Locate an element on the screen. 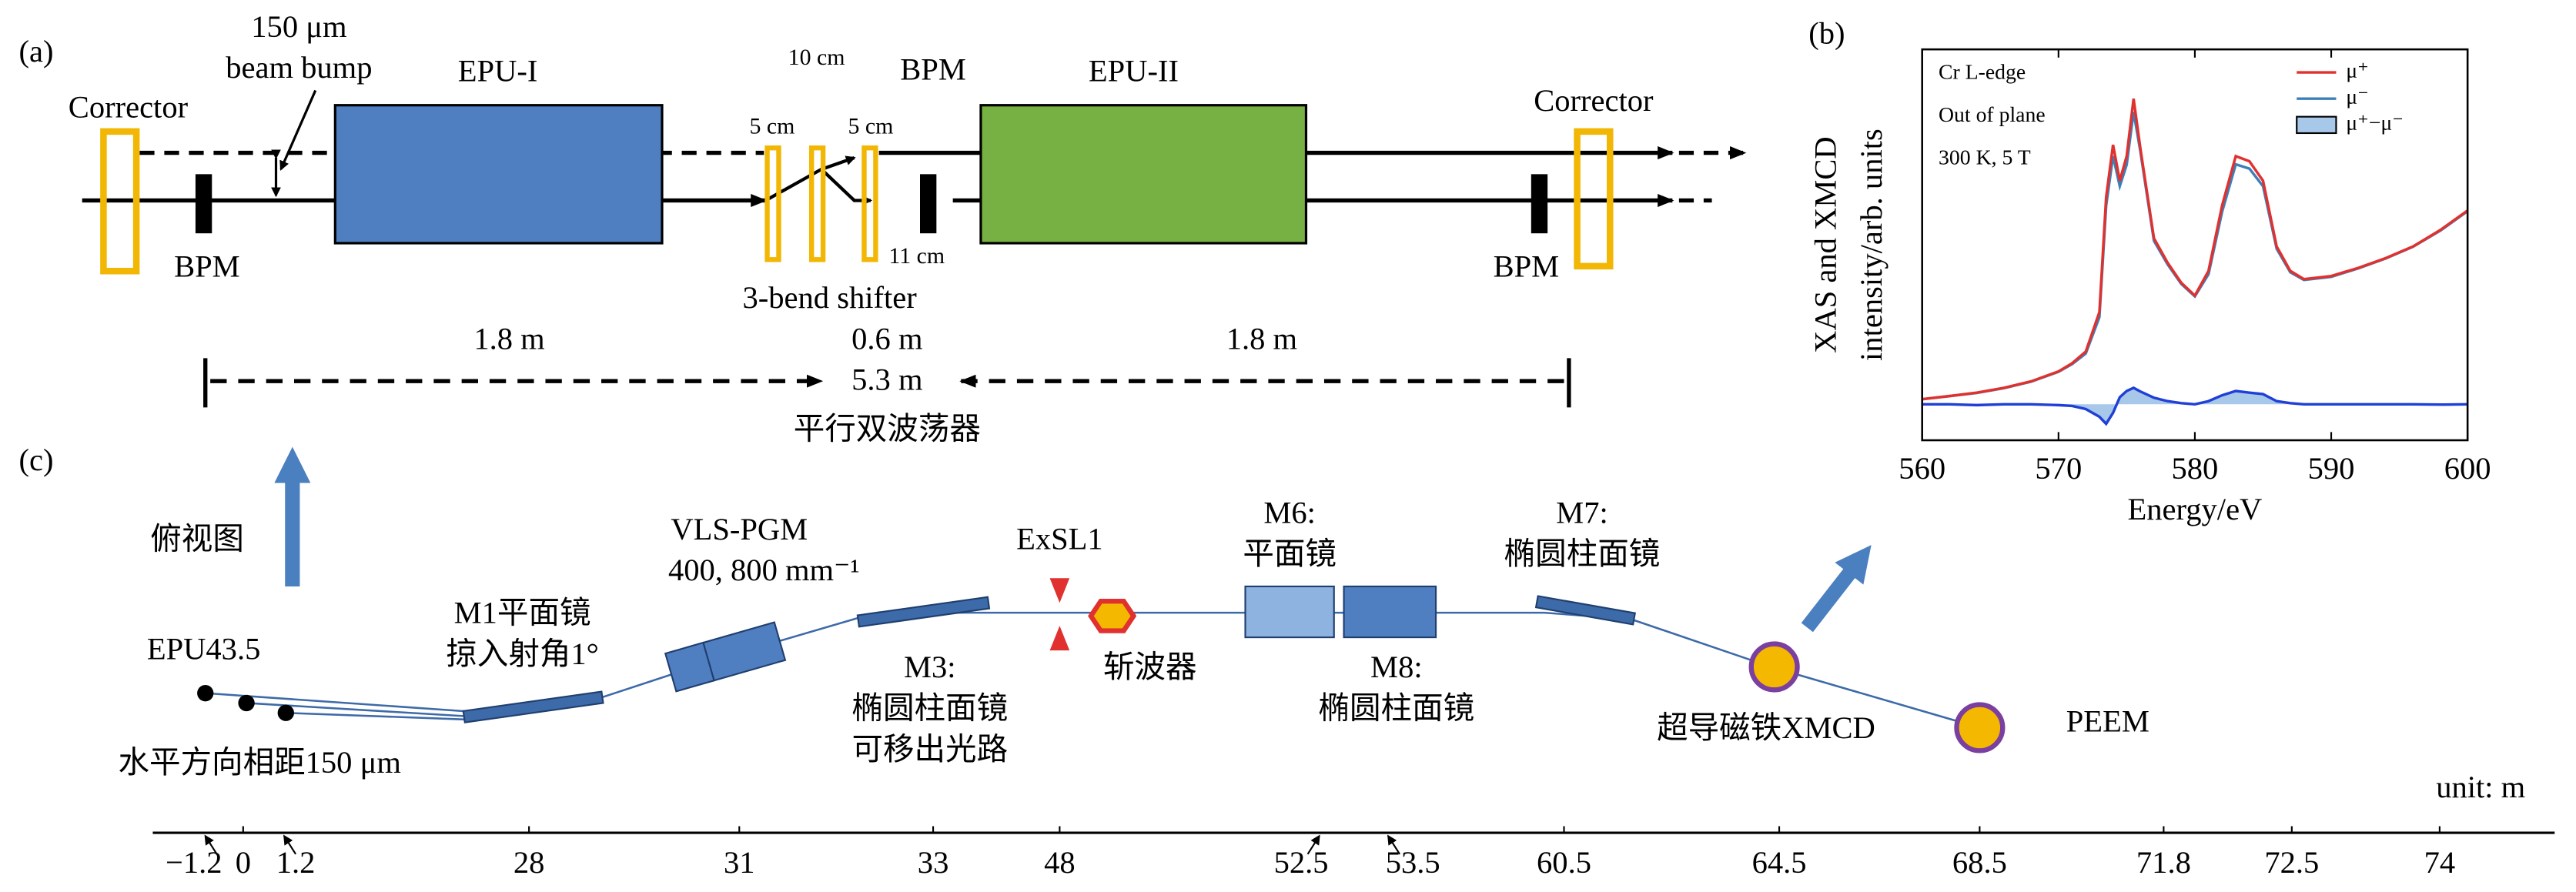 The image size is (2576, 892). m3-label: 椭圆柱面镜 is located at coordinates (929, 707).